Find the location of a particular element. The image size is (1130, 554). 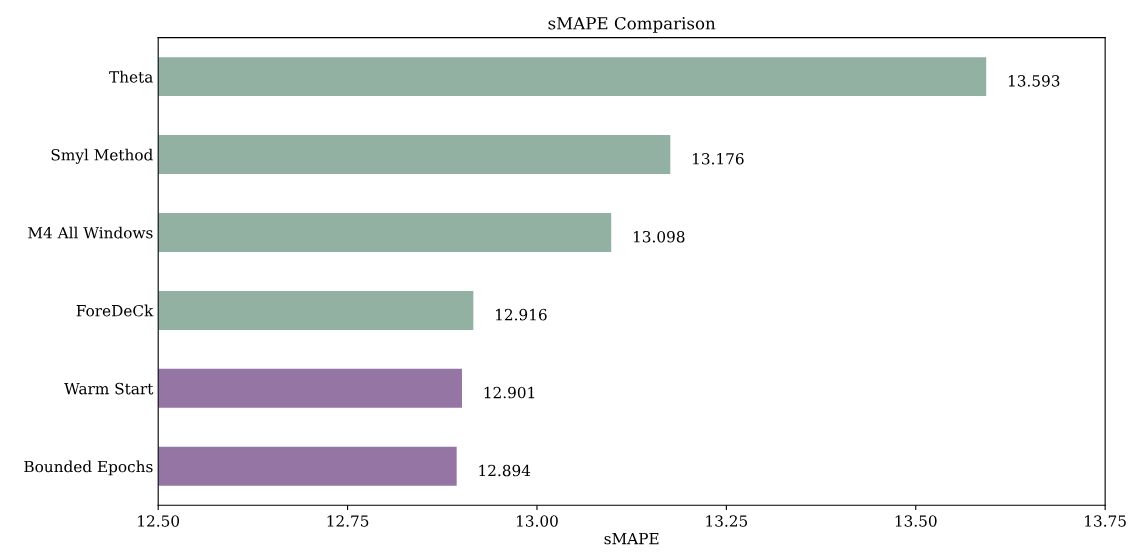

y-tick-label: Smyl Method is located at coordinates (102, 156).